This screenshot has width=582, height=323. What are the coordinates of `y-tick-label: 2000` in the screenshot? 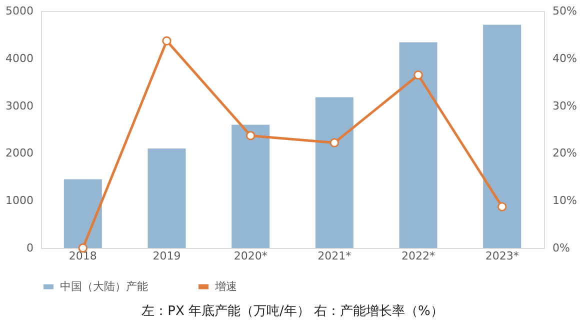 It's located at (20, 153).